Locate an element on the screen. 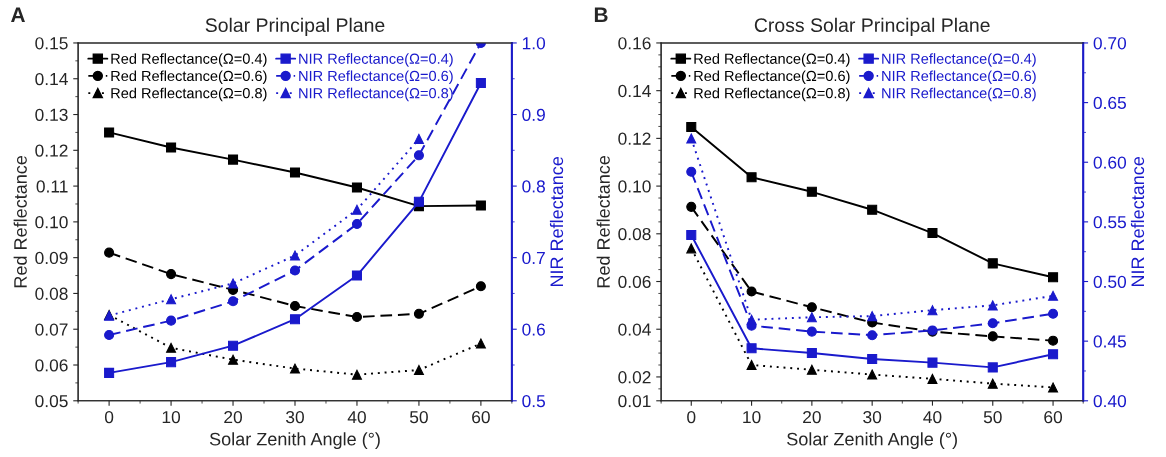 The height and width of the screenshot is (457, 1166). y2-tick-label: 0.9 is located at coordinates (533, 114).